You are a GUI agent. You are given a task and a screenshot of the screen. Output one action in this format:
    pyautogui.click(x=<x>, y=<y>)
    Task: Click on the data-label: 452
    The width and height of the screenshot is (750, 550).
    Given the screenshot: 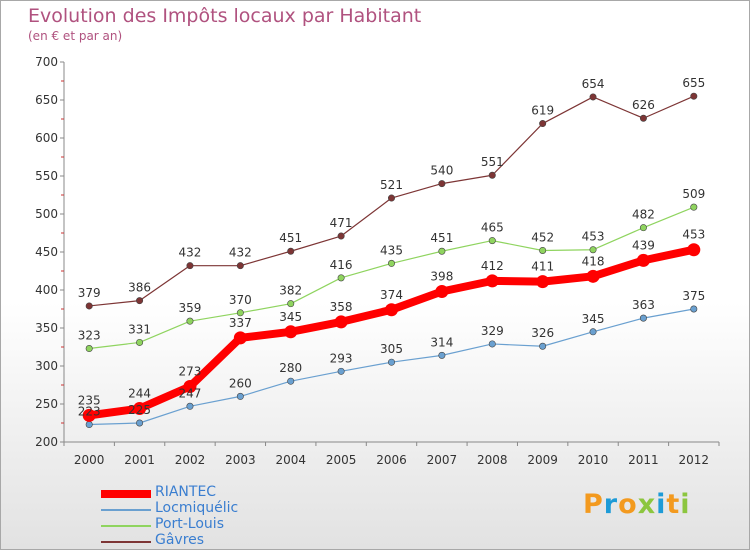 What is the action you would take?
    pyautogui.click(x=542, y=237)
    